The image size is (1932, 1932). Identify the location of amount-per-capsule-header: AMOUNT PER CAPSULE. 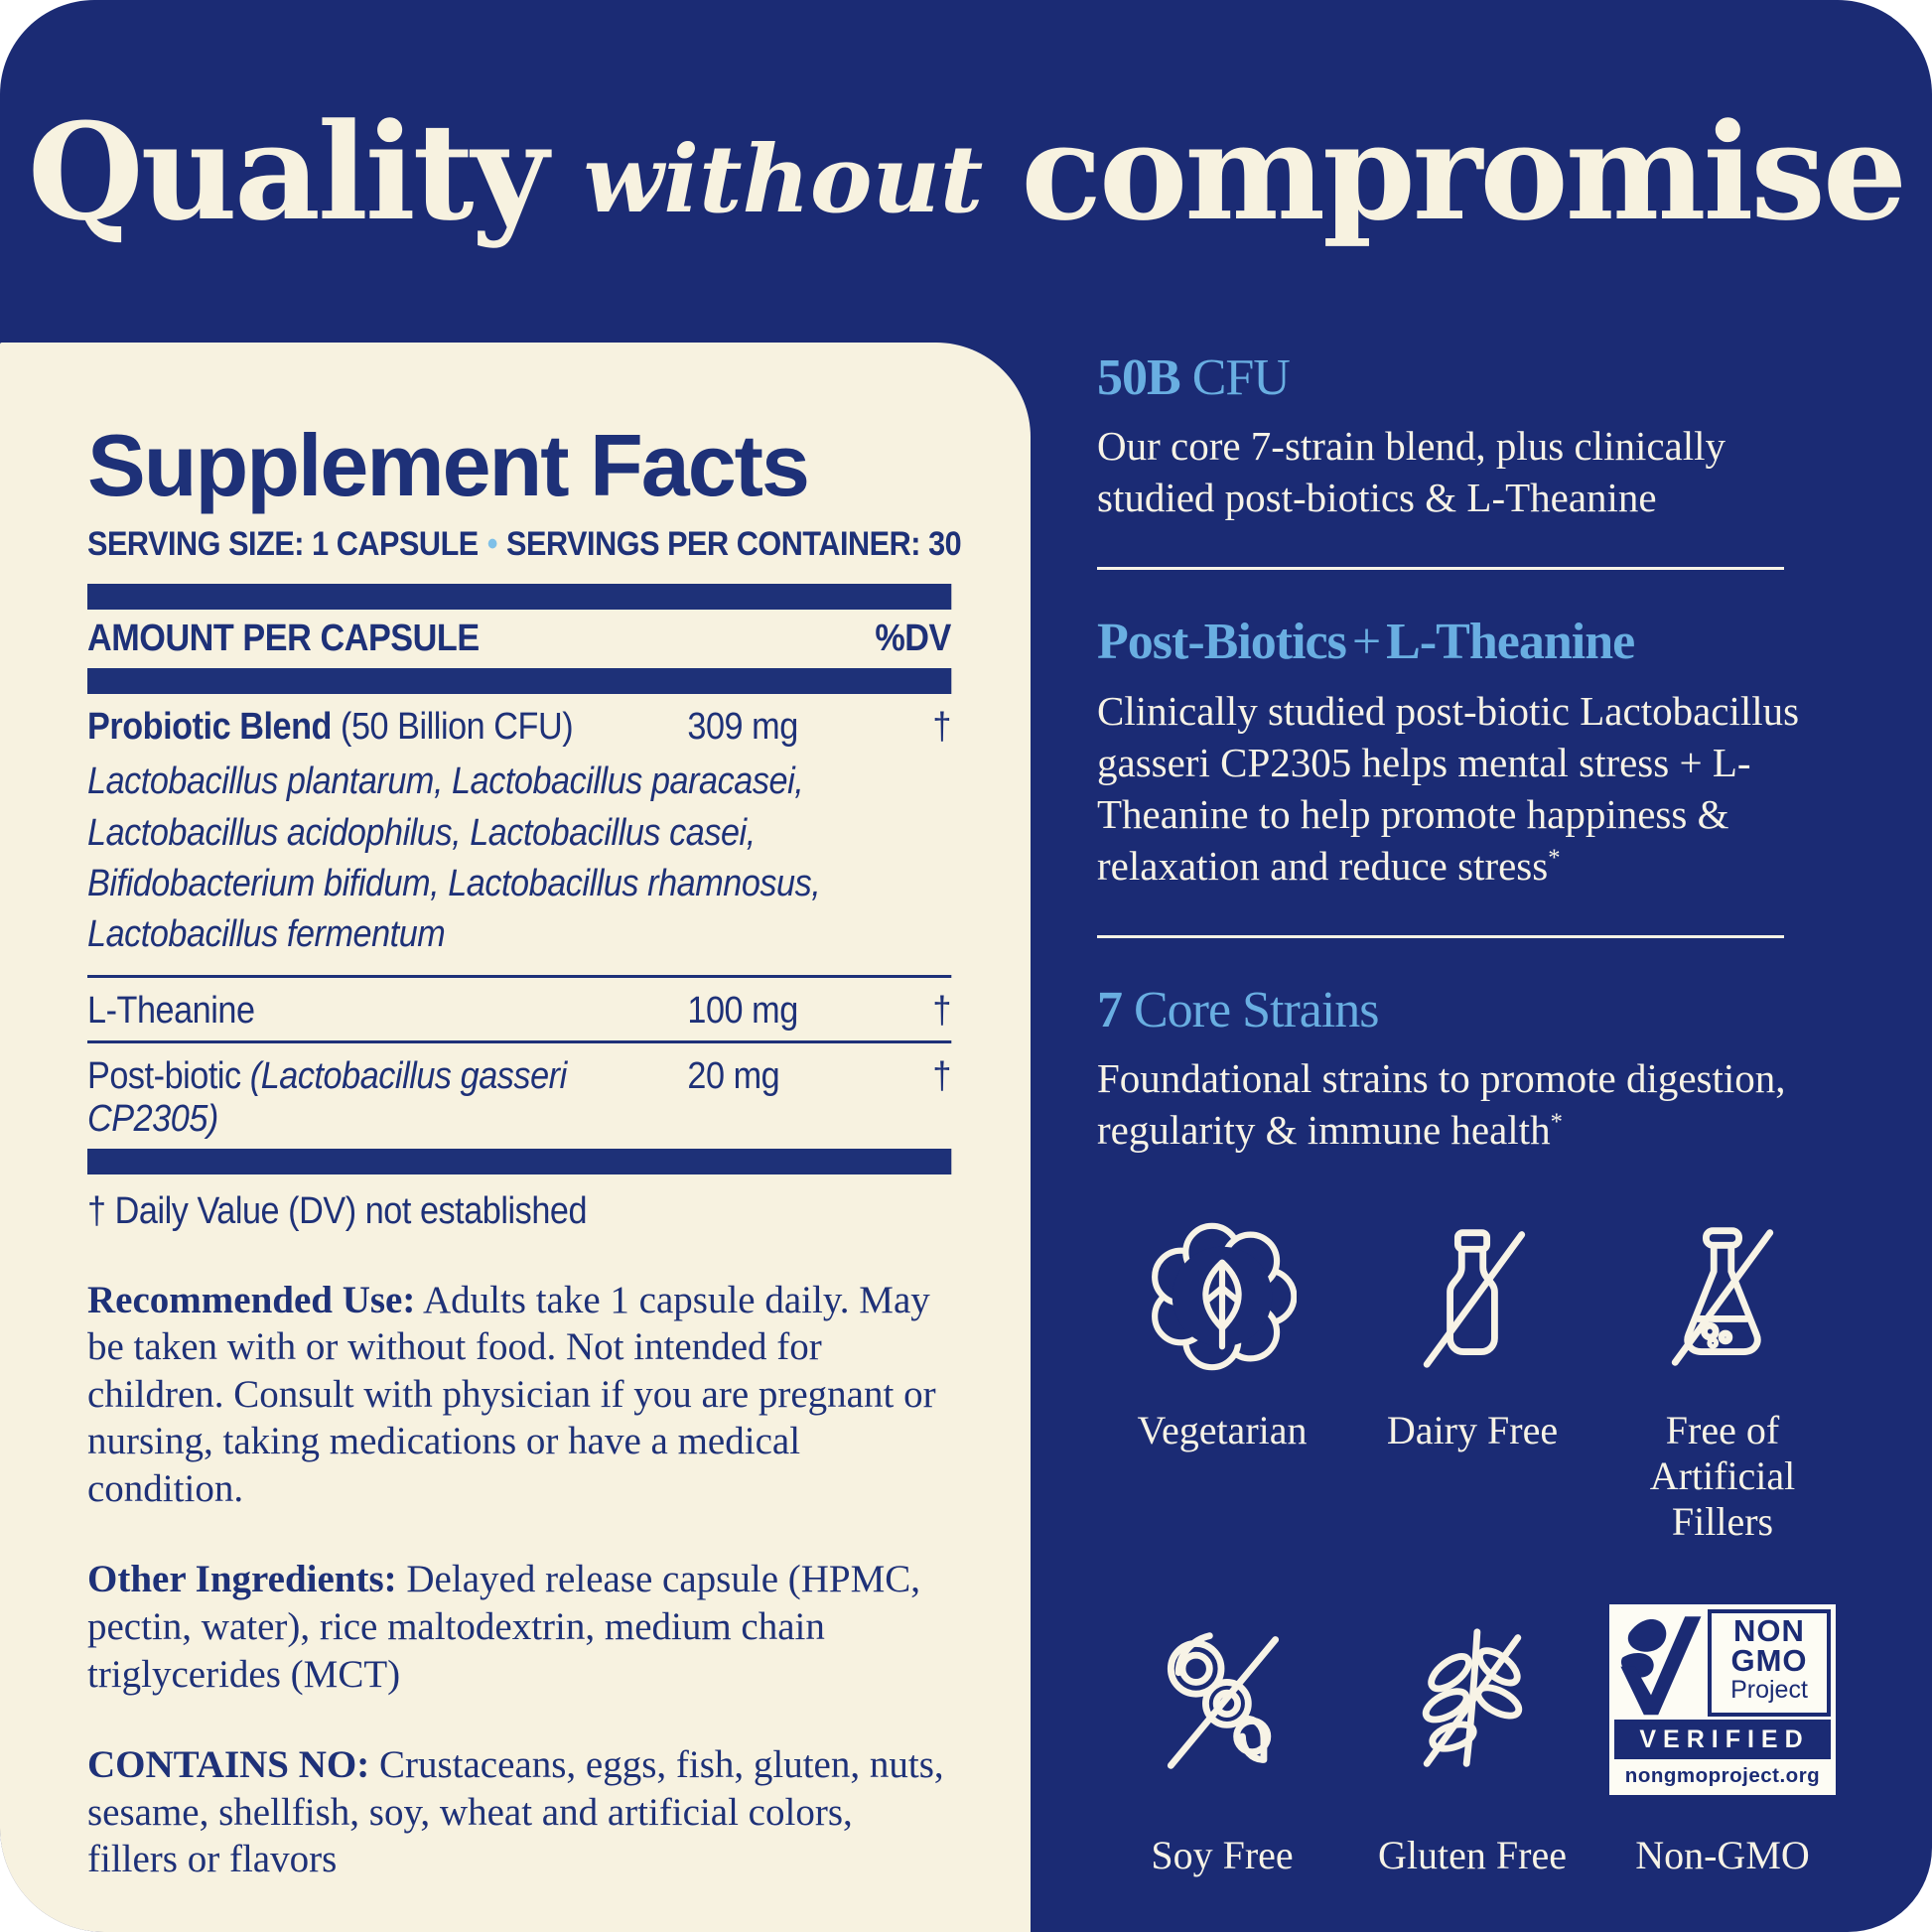
(283, 639).